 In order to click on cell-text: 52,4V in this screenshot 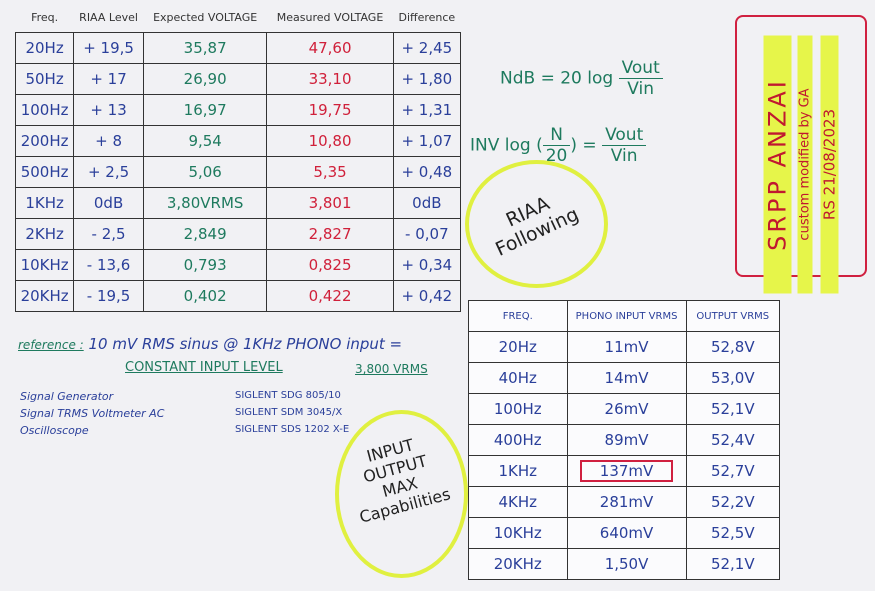, I will do `click(732, 440)`.